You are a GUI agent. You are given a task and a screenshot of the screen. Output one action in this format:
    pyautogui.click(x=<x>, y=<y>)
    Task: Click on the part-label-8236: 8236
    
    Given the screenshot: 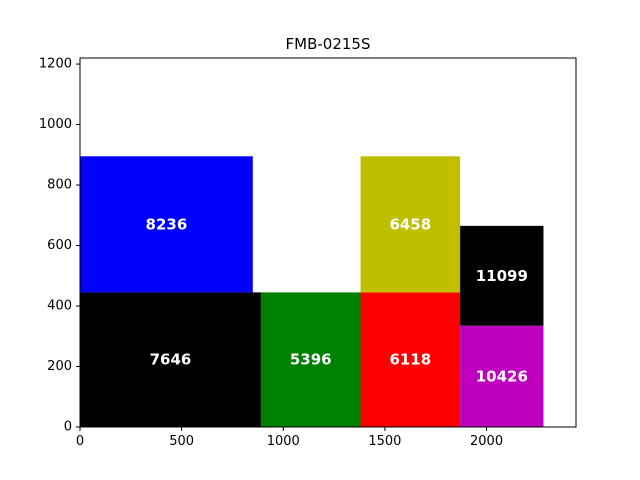 What is the action you would take?
    pyautogui.click(x=167, y=224)
    